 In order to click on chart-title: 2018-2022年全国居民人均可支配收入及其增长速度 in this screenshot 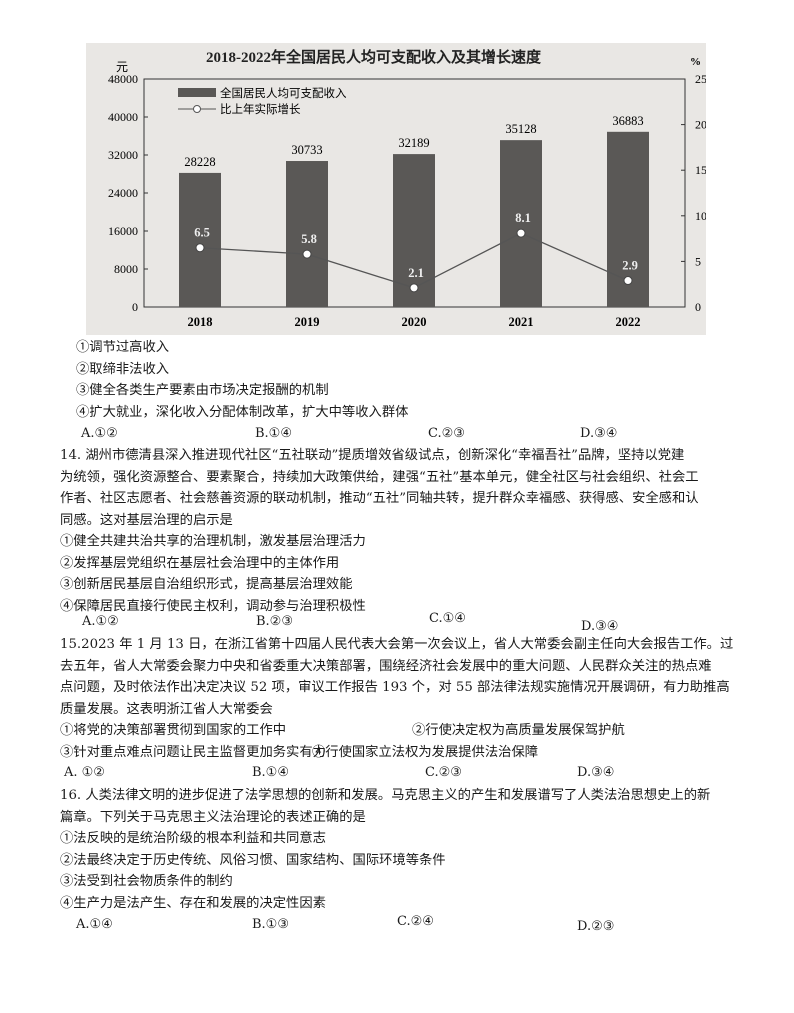, I will do `click(374, 57)`.